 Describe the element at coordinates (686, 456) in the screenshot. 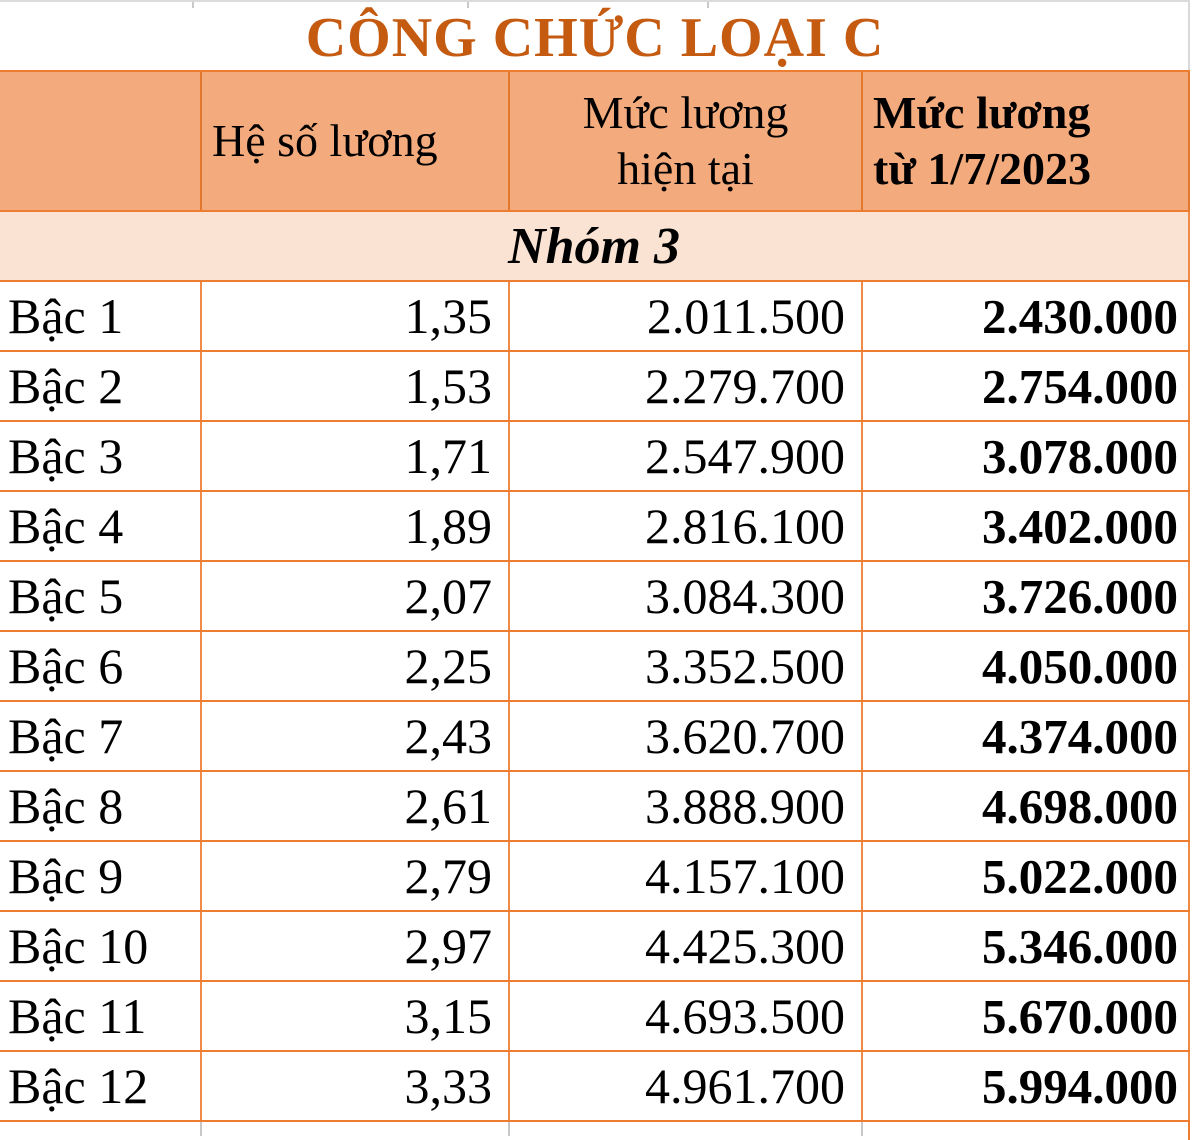

I see `current-salary-cell: 2.547.900` at that location.